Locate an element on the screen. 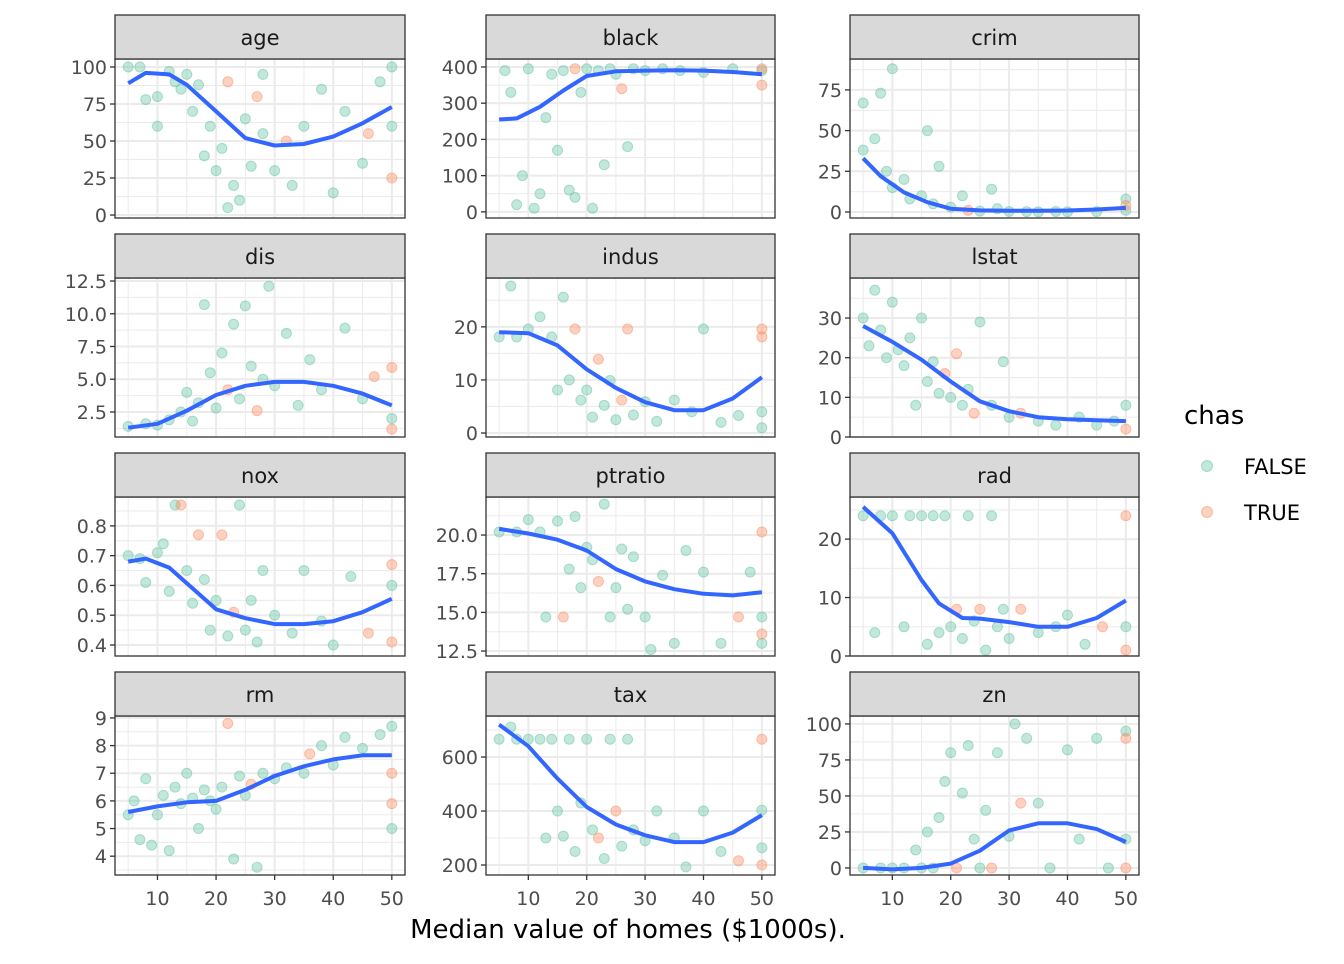 The image size is (1344, 964). y-tick-label: 200 is located at coordinates (460, 140).